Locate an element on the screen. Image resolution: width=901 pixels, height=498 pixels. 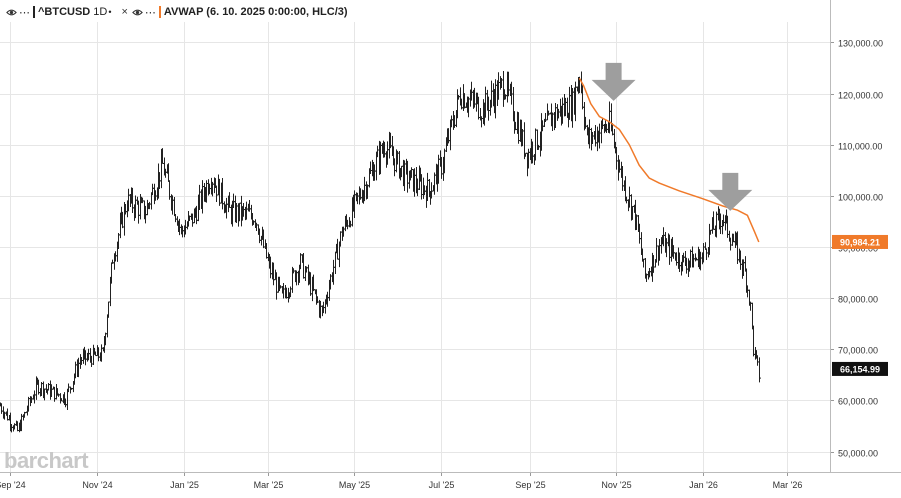
y-tick-label: 120,000.00 is located at coordinates (860, 96).